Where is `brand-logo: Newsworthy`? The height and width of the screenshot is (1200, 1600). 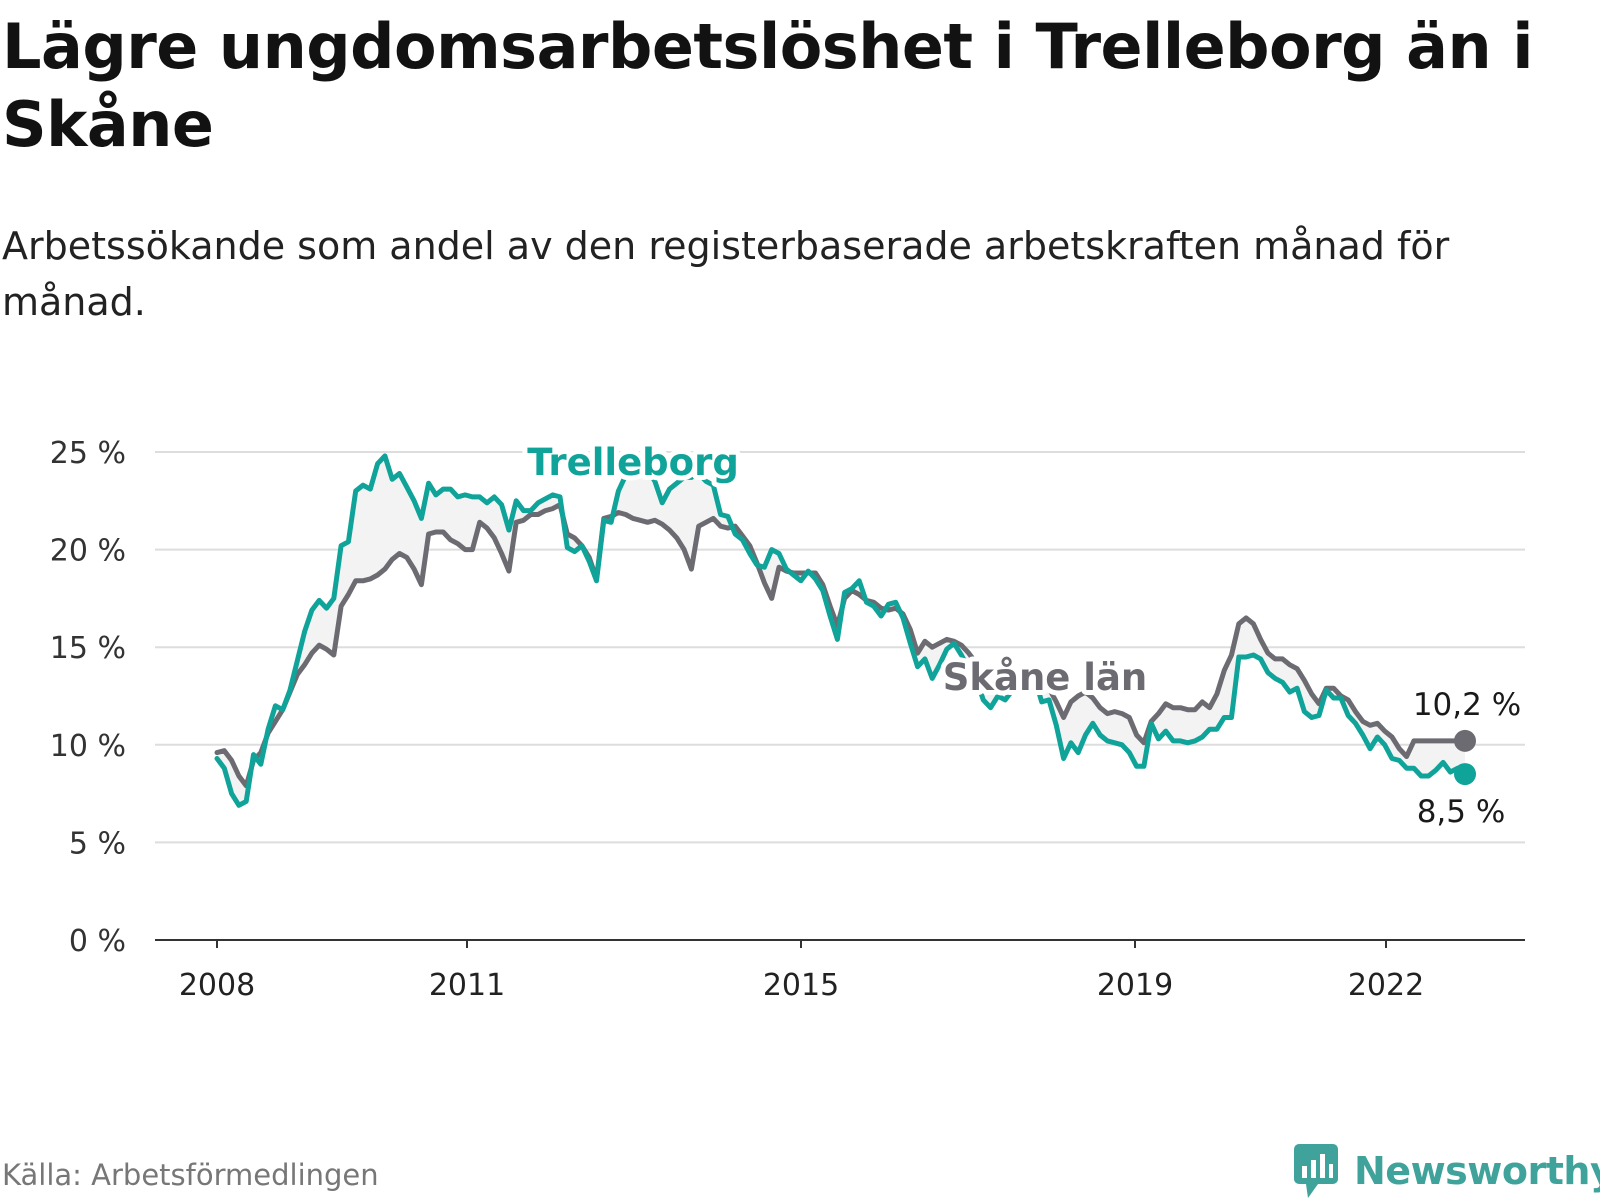
brand-logo: Newsworthy is located at coordinates (1446, 1171).